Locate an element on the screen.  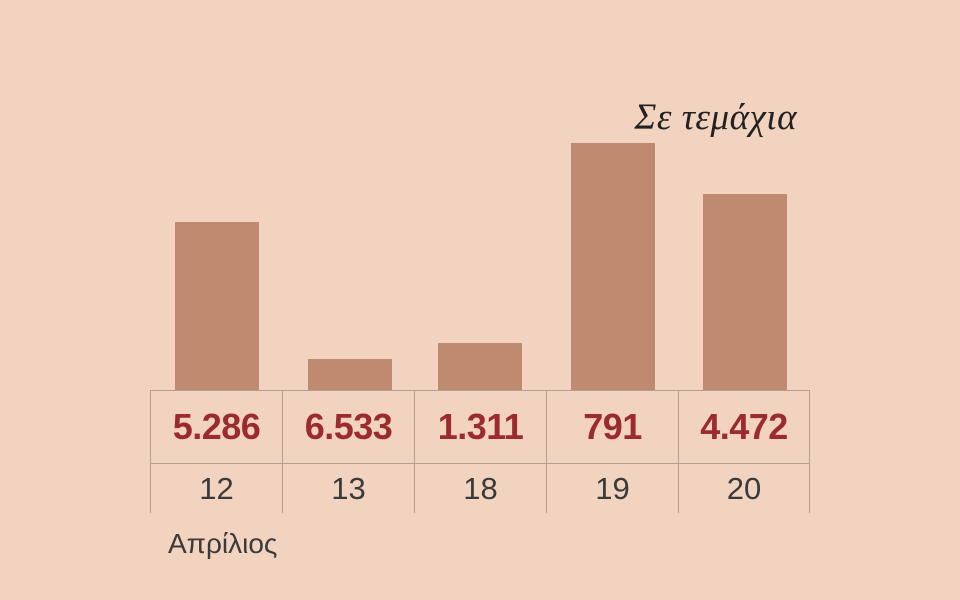
date-cell: 19 is located at coordinates (612, 488).